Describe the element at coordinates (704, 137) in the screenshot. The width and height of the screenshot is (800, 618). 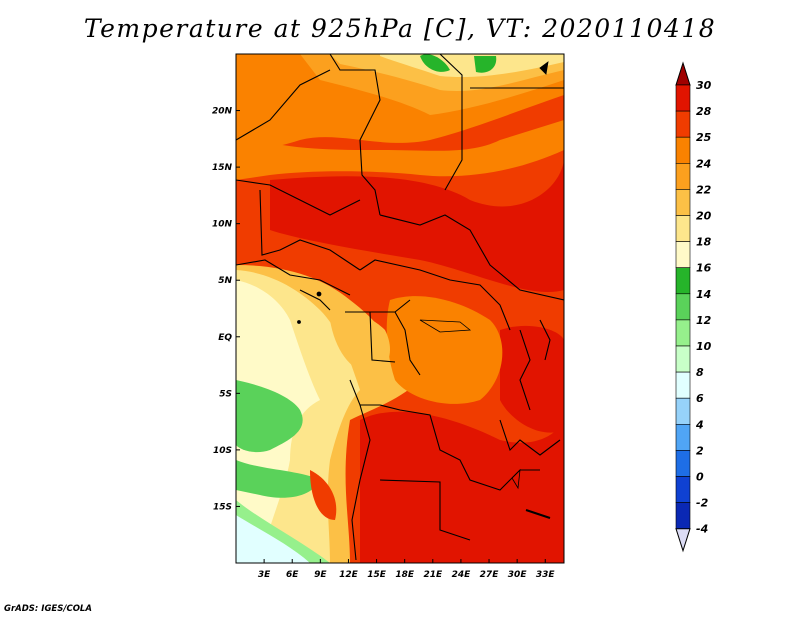
I see `colorbar-label: 25` at that location.